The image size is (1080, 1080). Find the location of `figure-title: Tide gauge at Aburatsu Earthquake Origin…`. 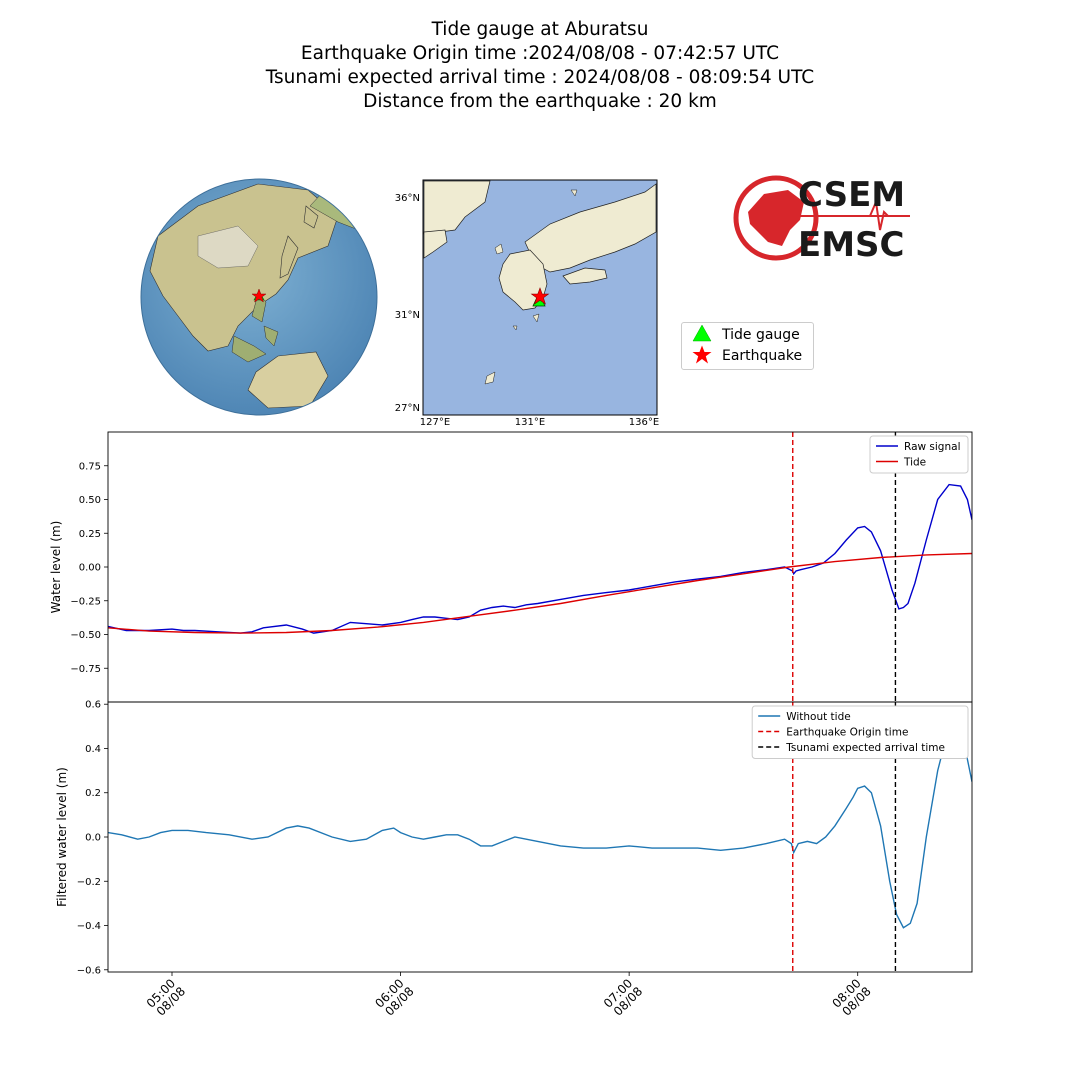

figure-title: Tide gauge at Aburatsu Earthquake Origin… is located at coordinates (540, 66).